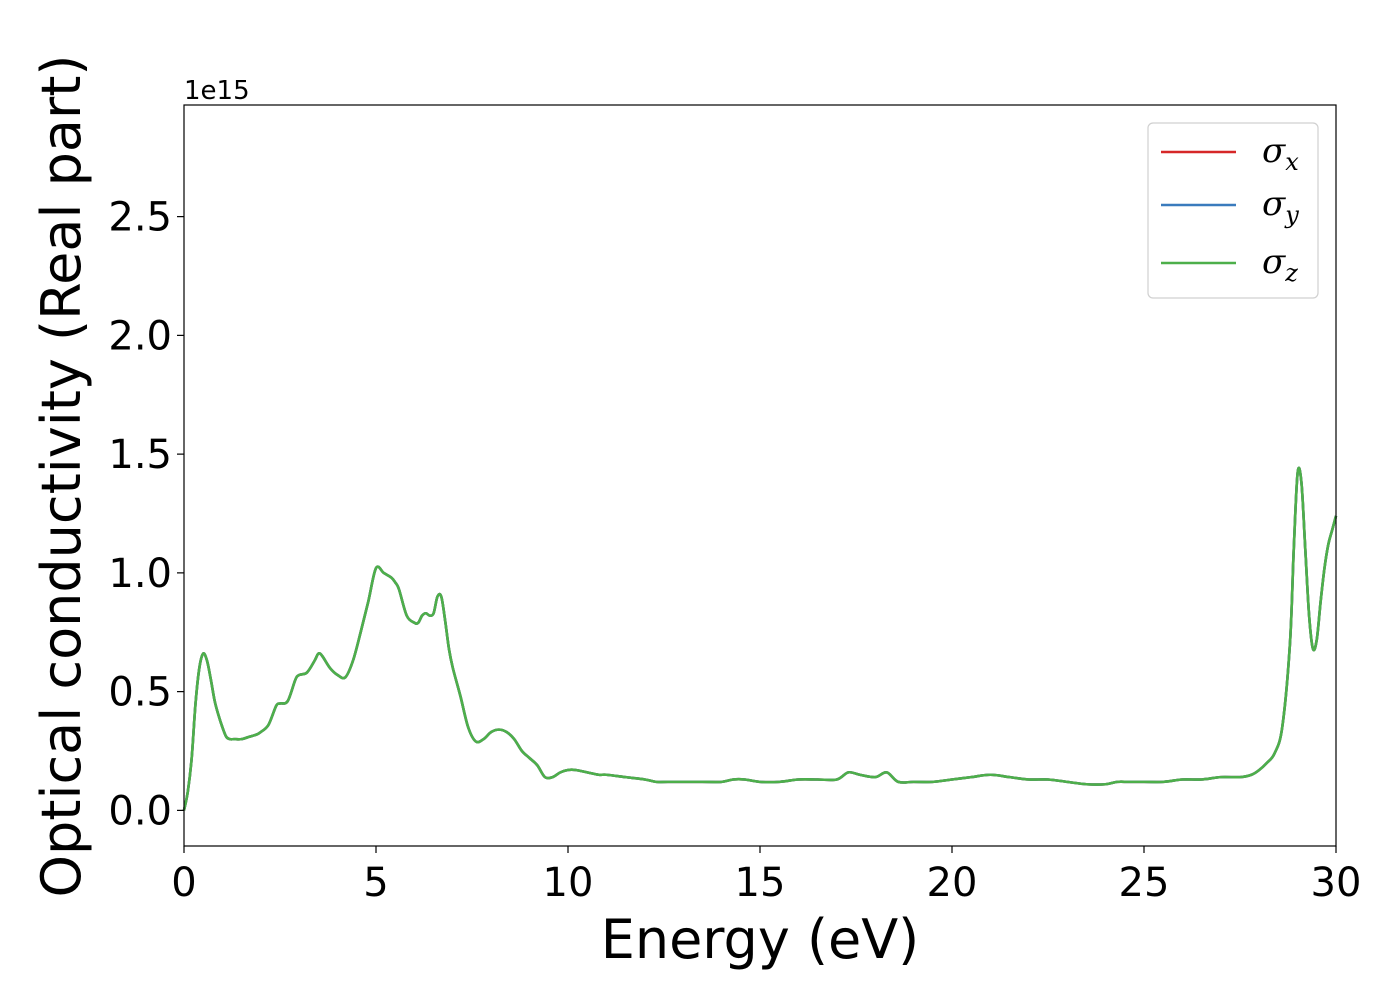  I want to click on x-tick-label: 25, so click(1144, 883).